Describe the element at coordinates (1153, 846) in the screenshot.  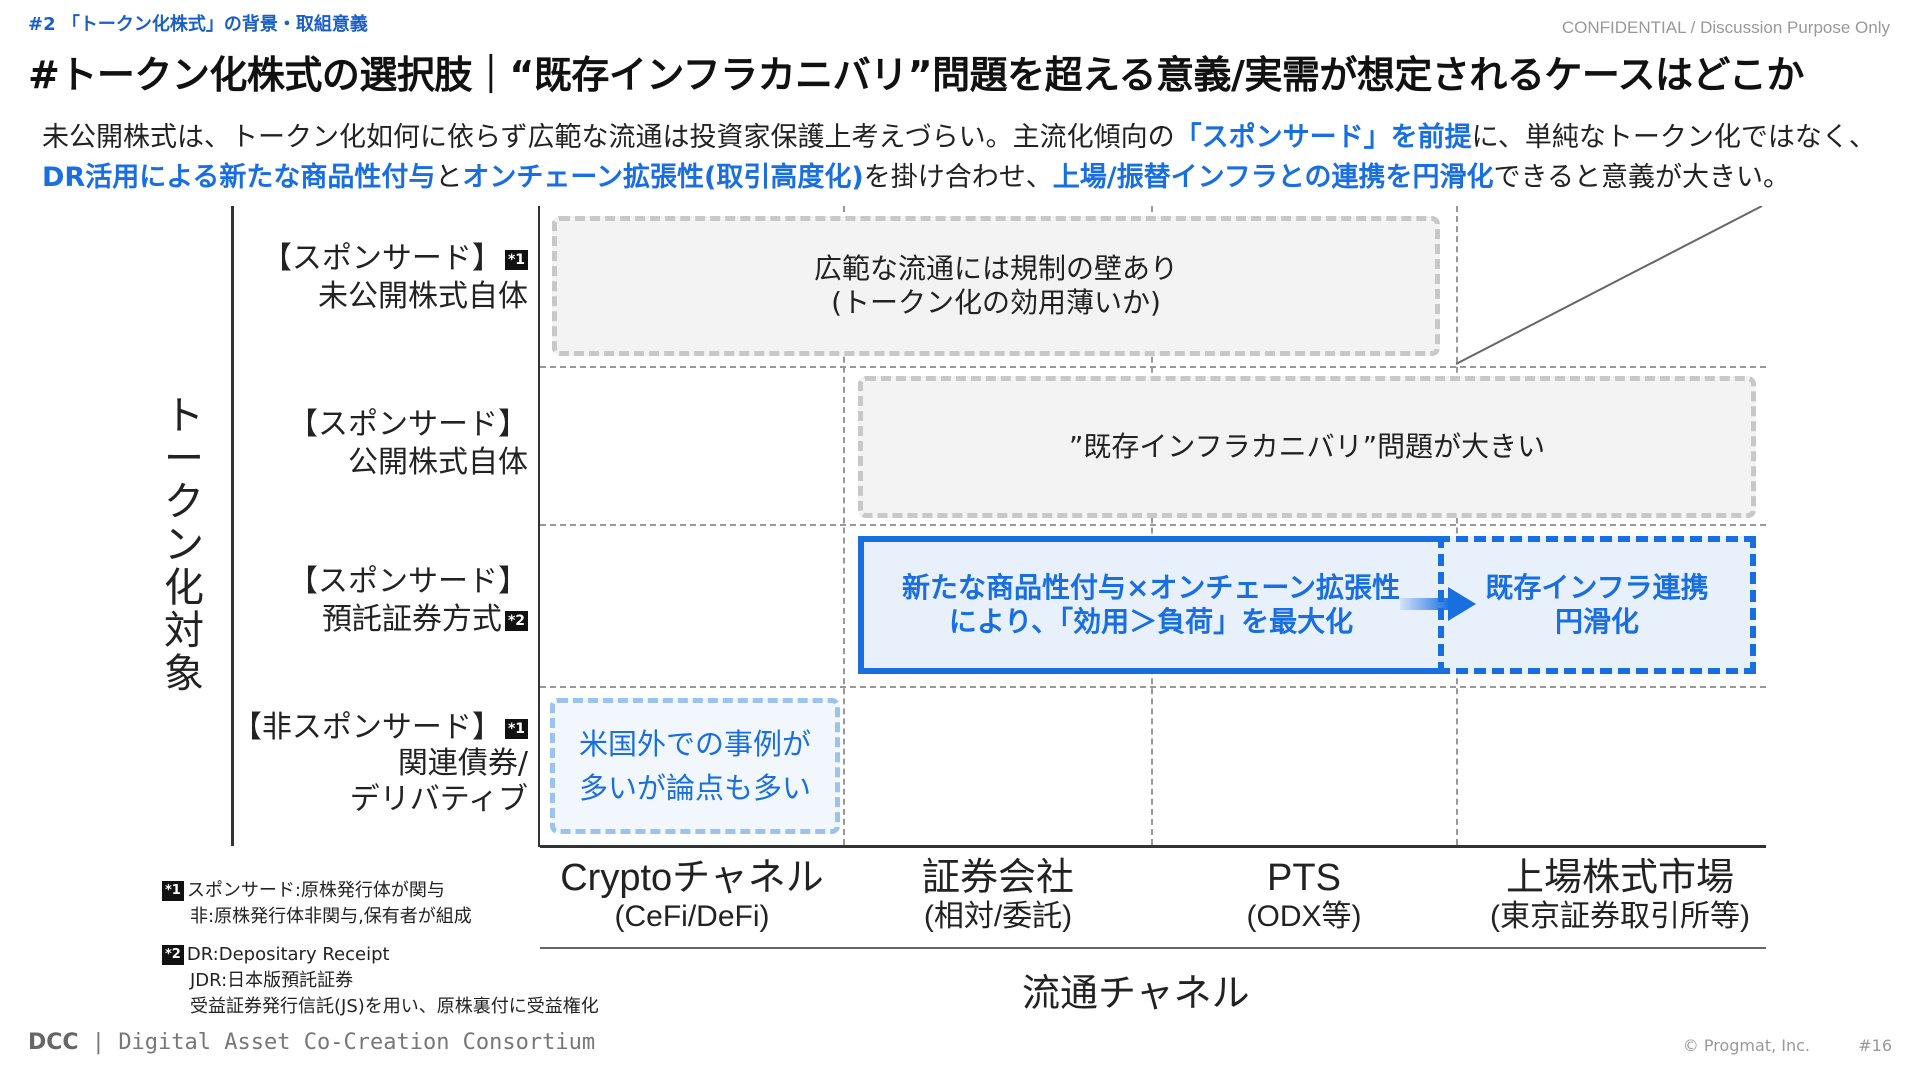
I see `x-axis-line` at that location.